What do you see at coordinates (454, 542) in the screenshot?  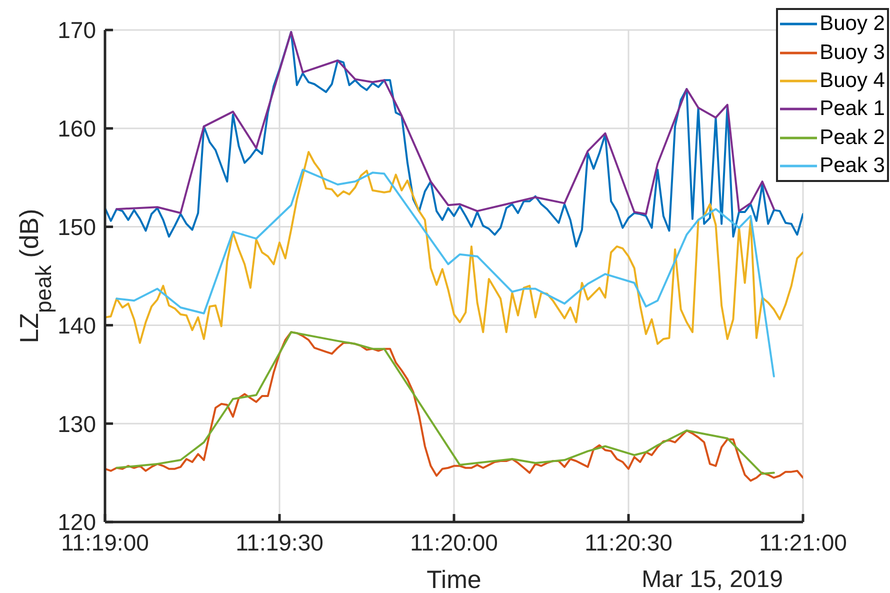 I see `x-tick-label: 11:20:00` at bounding box center [454, 542].